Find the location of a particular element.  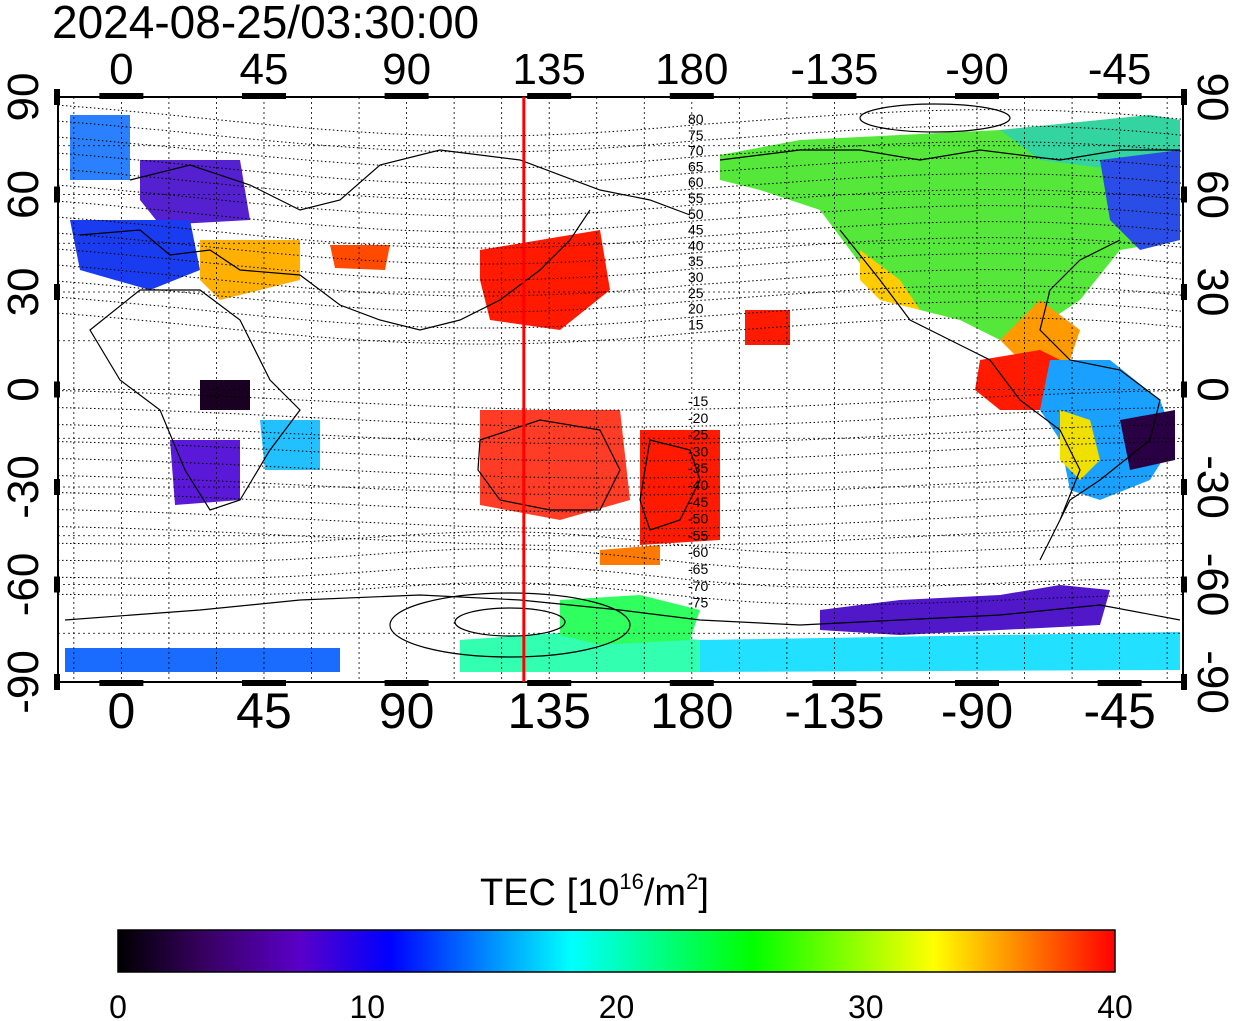

top-lon-tick-label: 0 is located at coordinates (121, 69).